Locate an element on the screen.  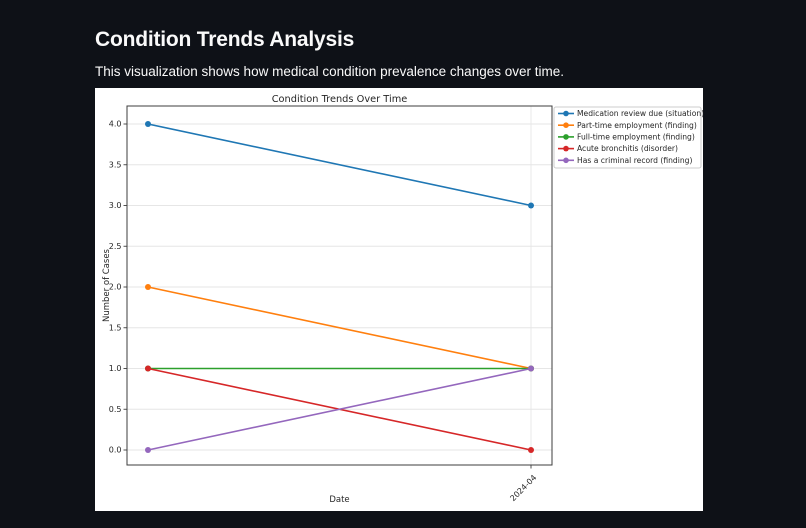
legend-label-0: Medication review due (situation) is located at coordinates (640, 113).